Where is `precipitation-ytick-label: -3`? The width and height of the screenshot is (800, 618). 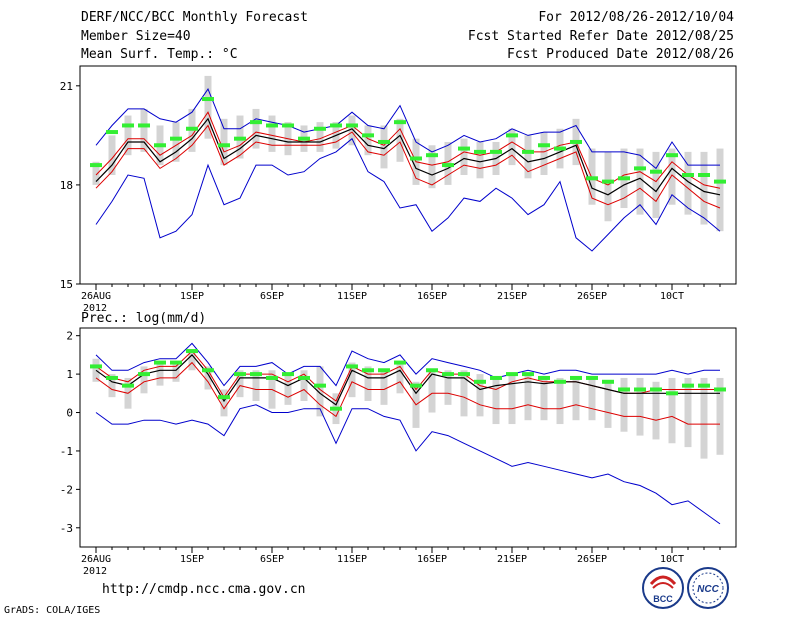 precipitation-ytick-label: -3 is located at coordinates (66, 528).